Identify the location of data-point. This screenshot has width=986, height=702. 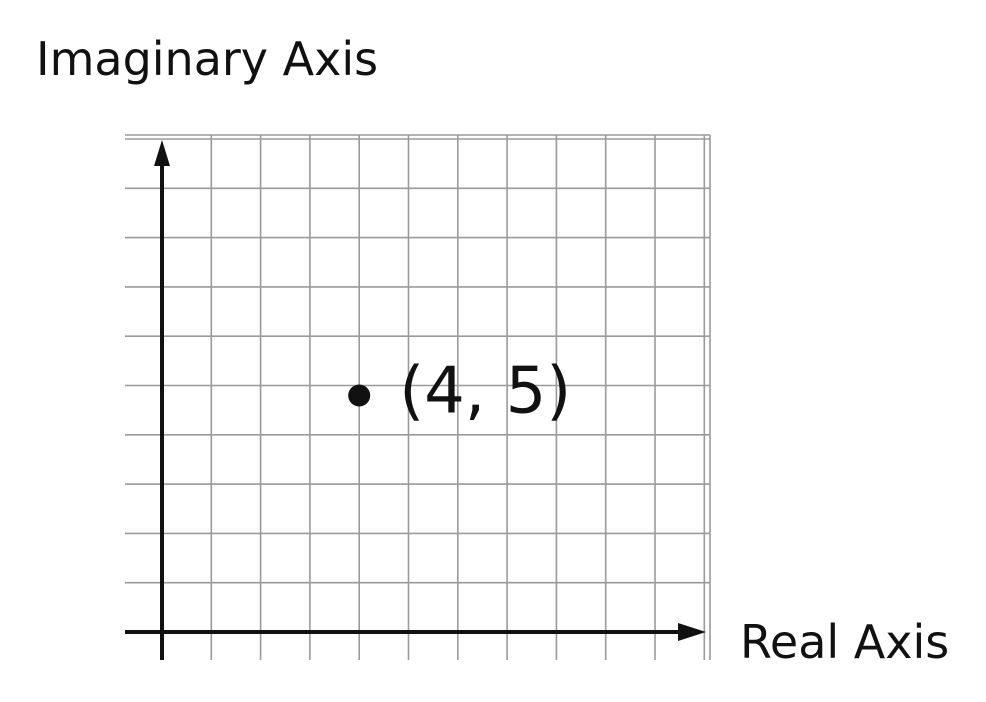
(359, 395).